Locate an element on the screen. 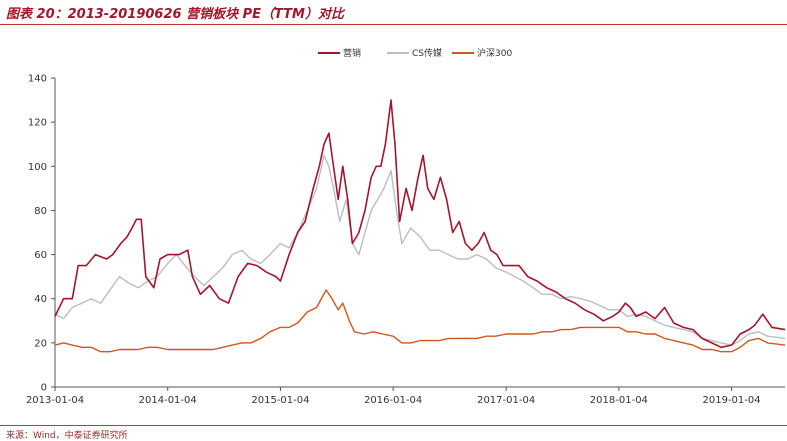 The width and height of the screenshot is (787, 441). x-tick-label: 2013-01-04 is located at coordinates (55, 400).